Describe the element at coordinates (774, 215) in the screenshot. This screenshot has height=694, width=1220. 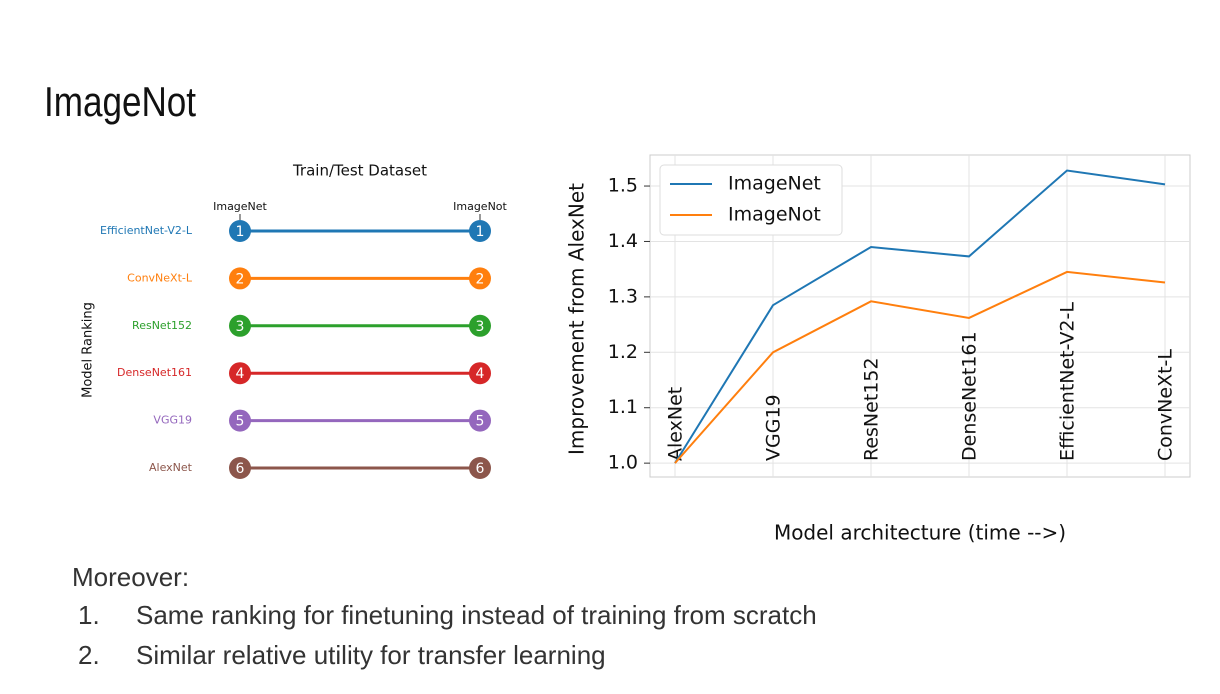
I see `legend-label: ImageNot` at that location.